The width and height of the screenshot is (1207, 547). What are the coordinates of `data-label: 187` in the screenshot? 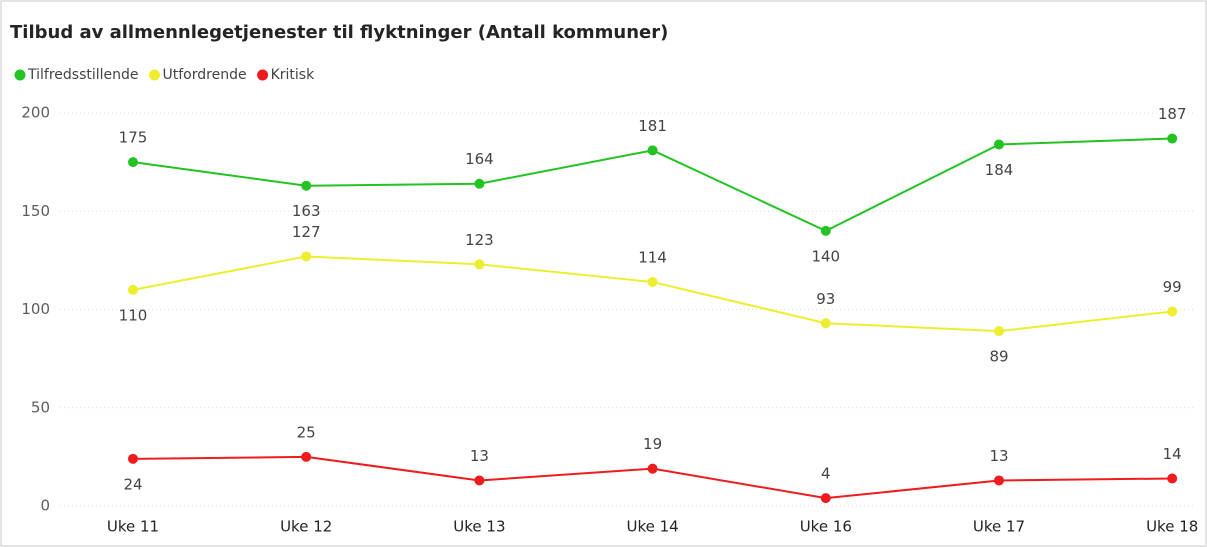 It's located at (1172, 114).